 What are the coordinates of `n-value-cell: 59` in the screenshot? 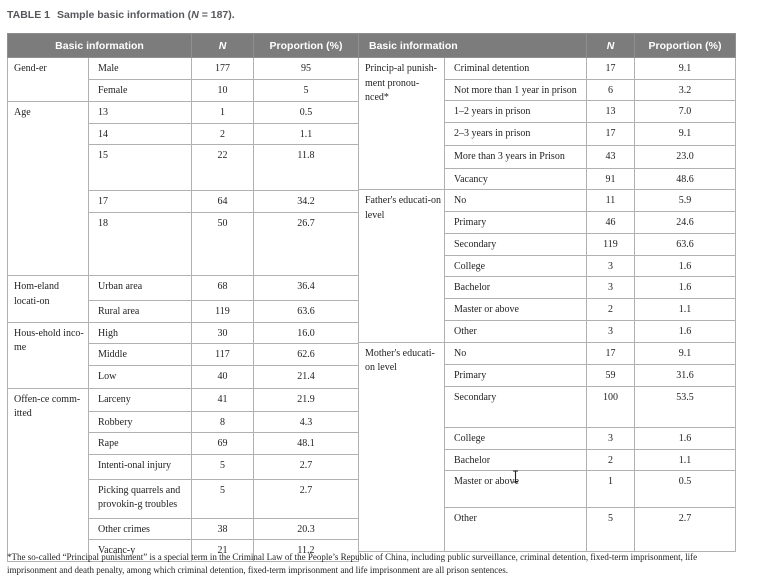 It's located at (610, 375).